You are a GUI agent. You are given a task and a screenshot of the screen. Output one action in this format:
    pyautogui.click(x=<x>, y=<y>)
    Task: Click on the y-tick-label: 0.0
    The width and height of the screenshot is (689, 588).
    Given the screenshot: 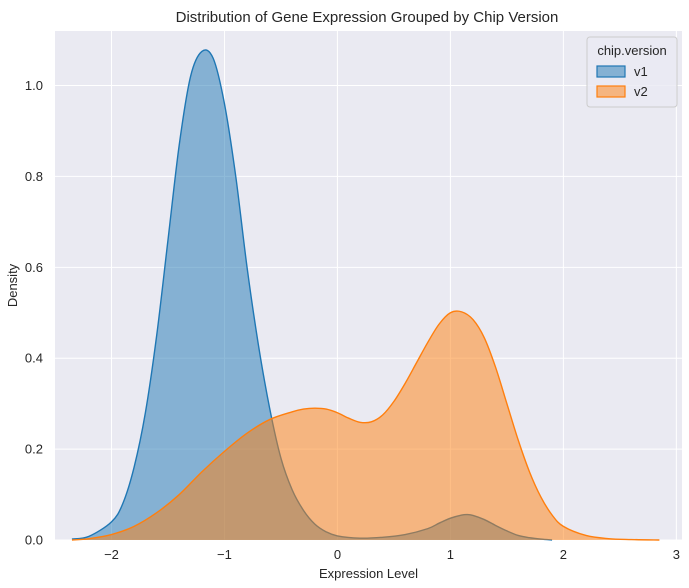 What is the action you would take?
    pyautogui.click(x=34, y=540)
    